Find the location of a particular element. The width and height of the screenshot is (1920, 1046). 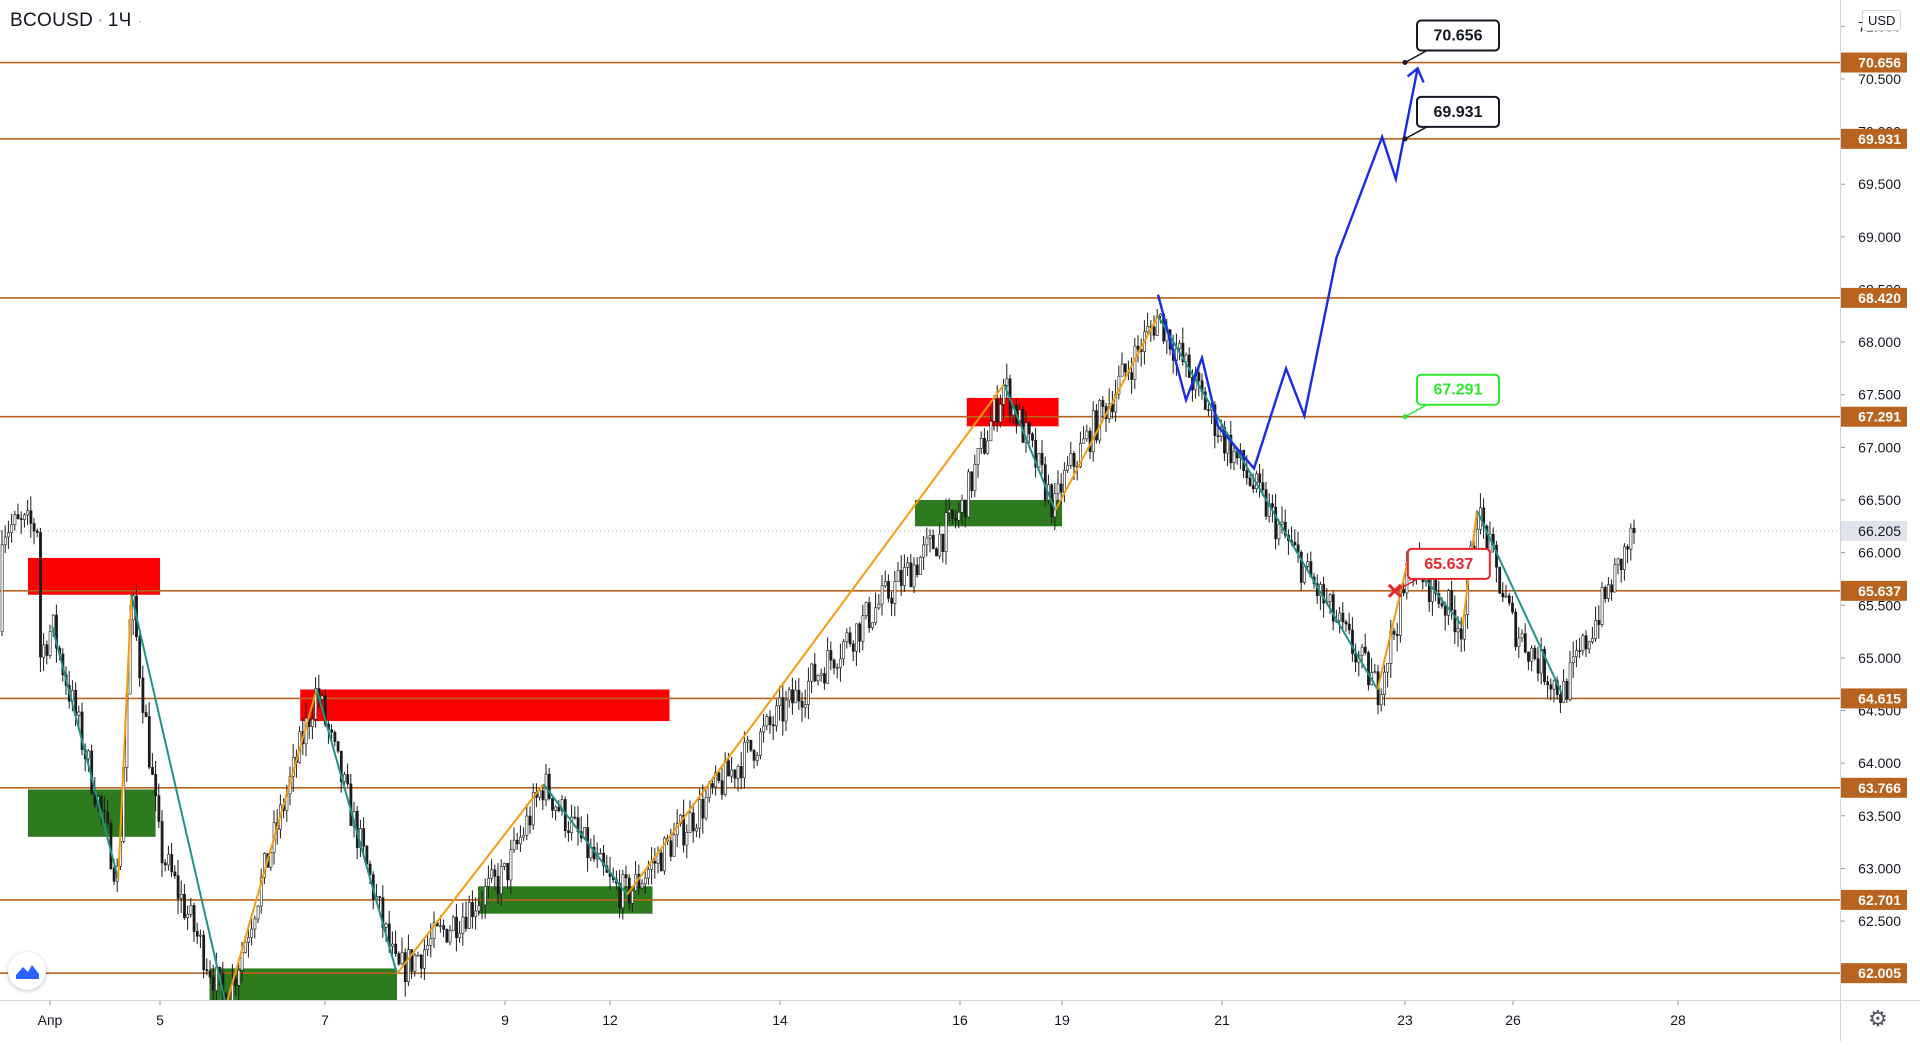

time-tick-label: 26 is located at coordinates (1513, 1020).